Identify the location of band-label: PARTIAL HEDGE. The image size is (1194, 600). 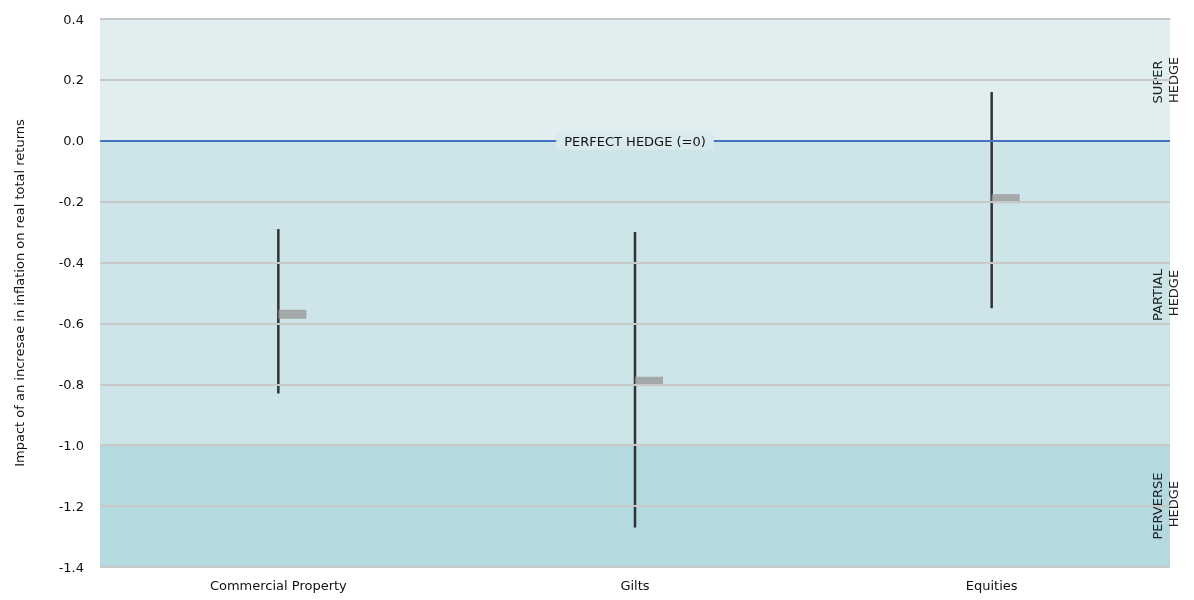
(1165, 293).